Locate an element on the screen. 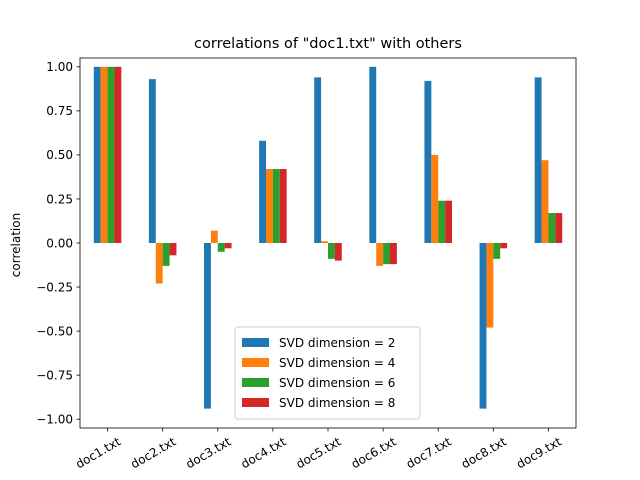 This screenshot has width=640, height=480. x-tick-label: doc9.txt is located at coordinates (539, 452).